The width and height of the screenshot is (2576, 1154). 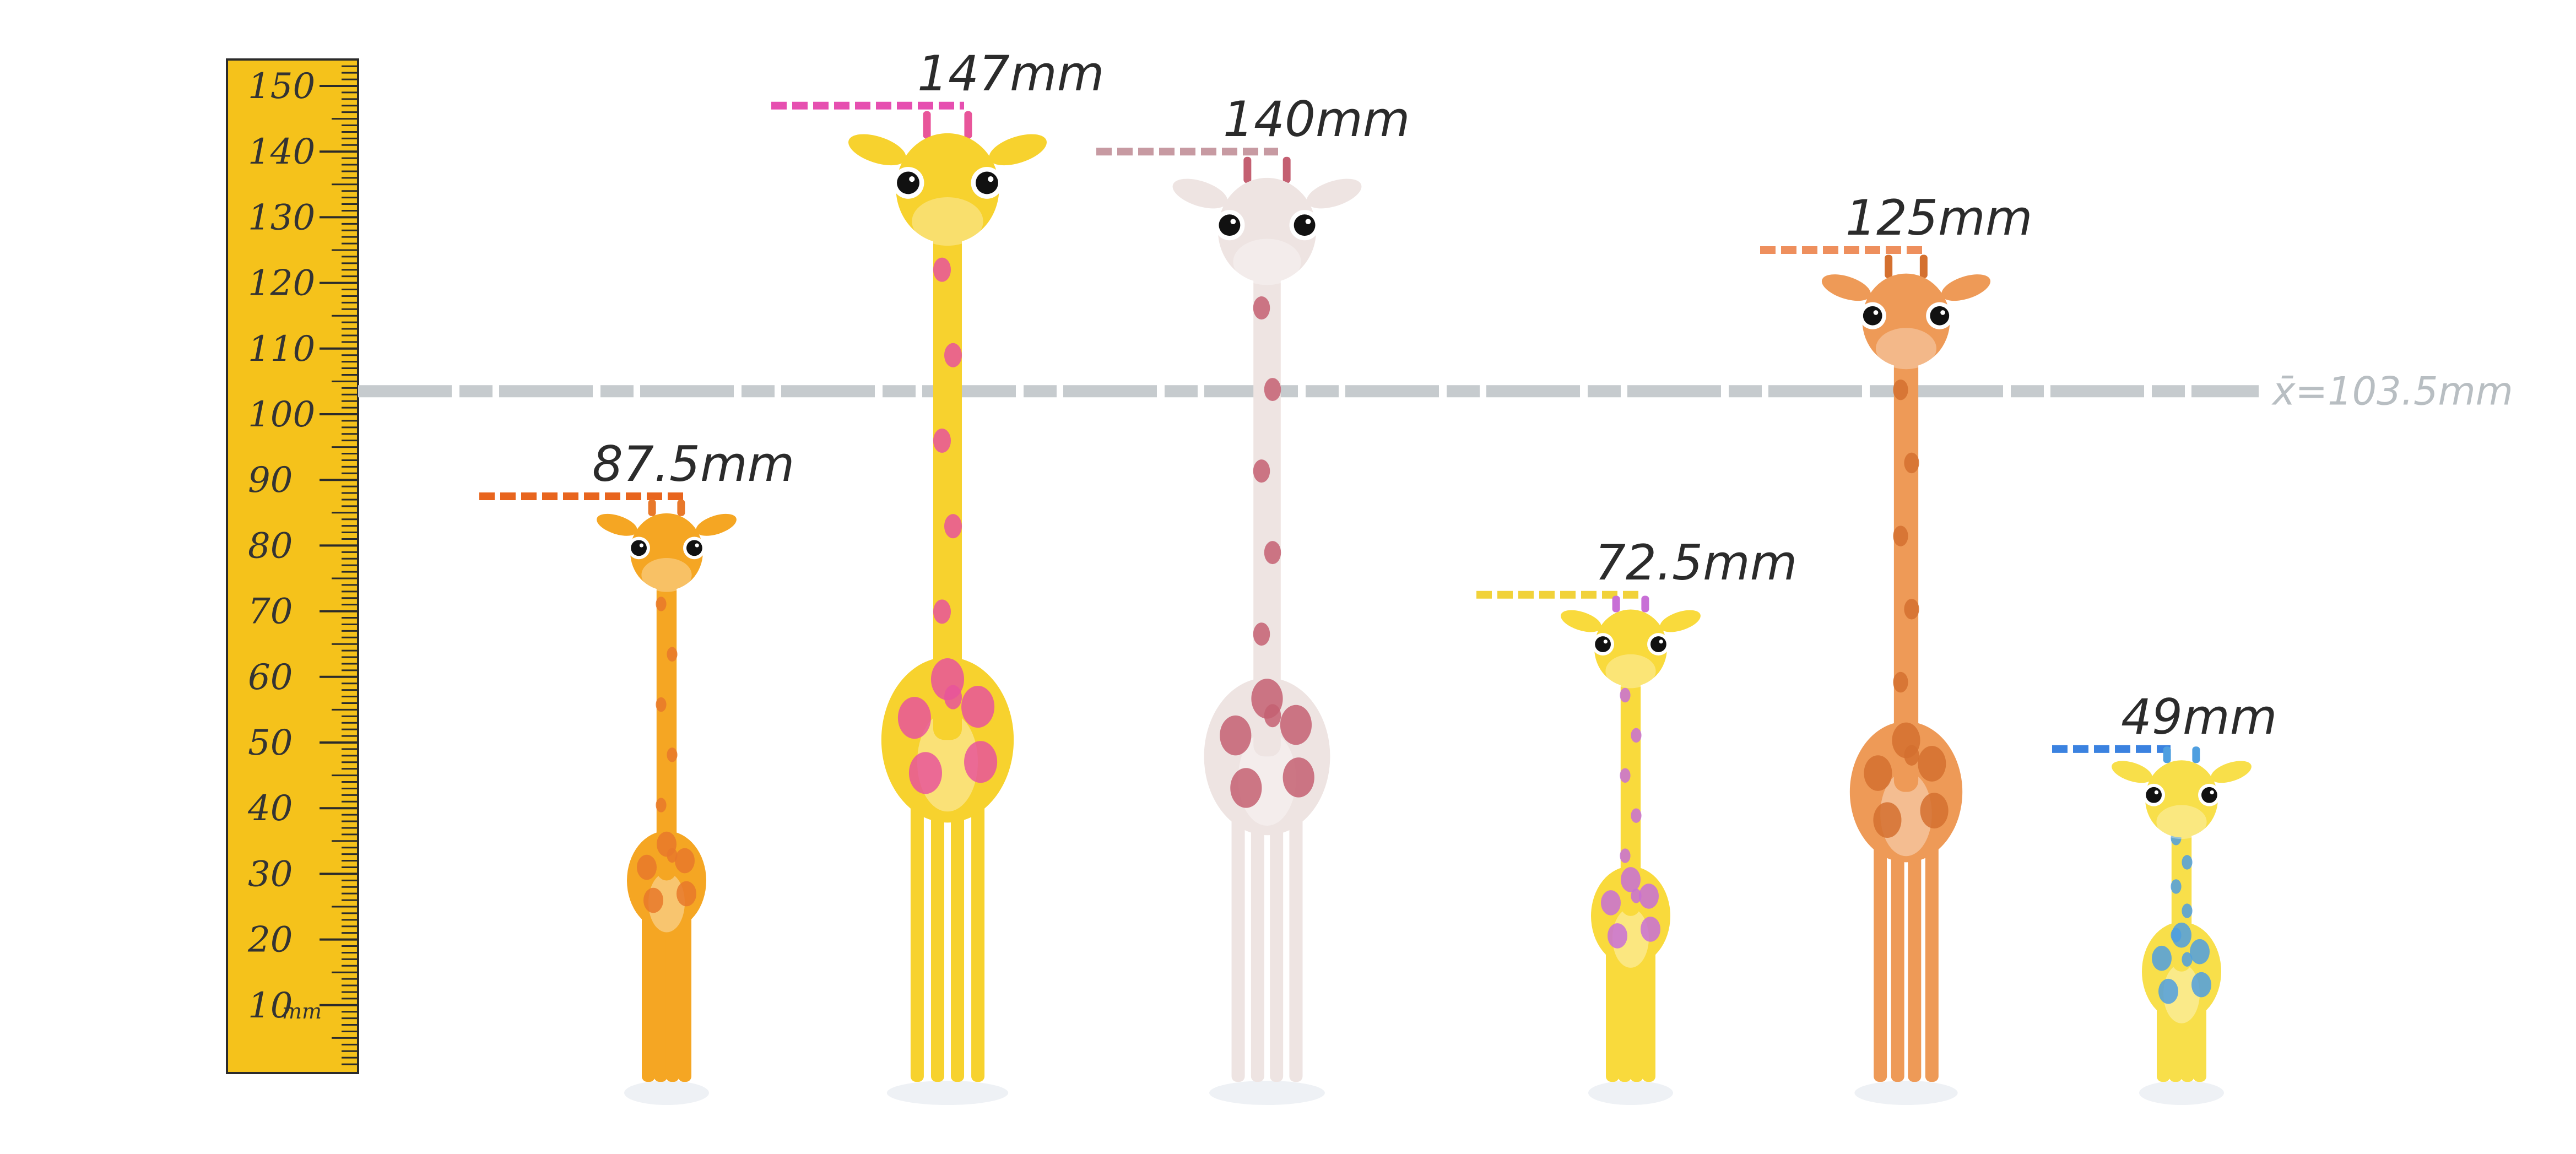 I want to click on ruler-tick-label: 70, so click(x=270, y=612).